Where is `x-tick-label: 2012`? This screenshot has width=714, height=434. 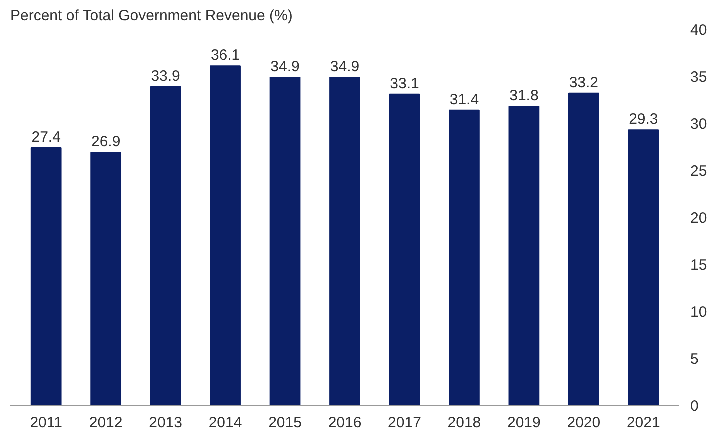
x-tick-label: 2012 is located at coordinates (106, 423).